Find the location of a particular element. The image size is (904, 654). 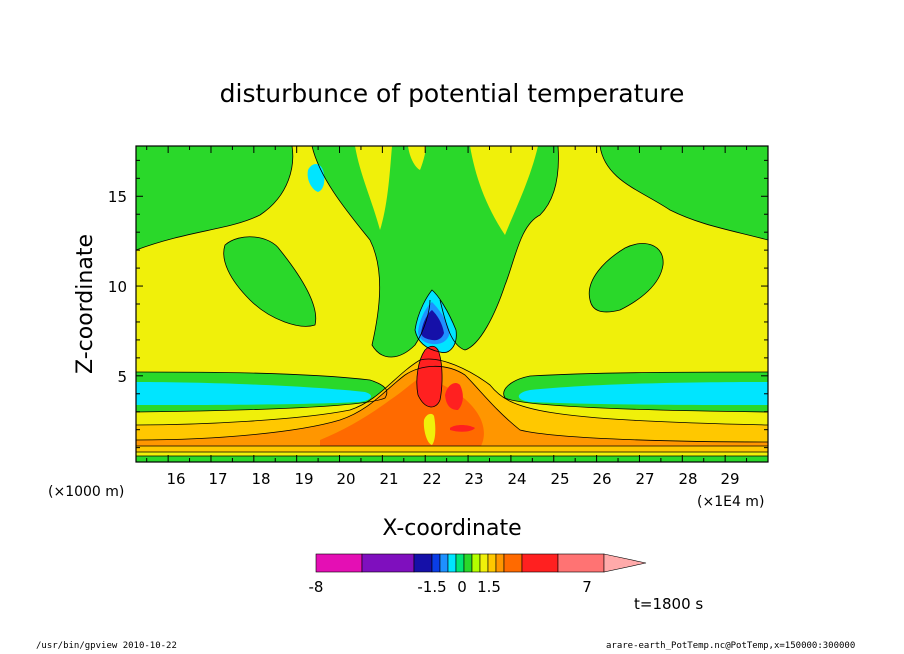

region-red-side is located at coordinates (454, 396).